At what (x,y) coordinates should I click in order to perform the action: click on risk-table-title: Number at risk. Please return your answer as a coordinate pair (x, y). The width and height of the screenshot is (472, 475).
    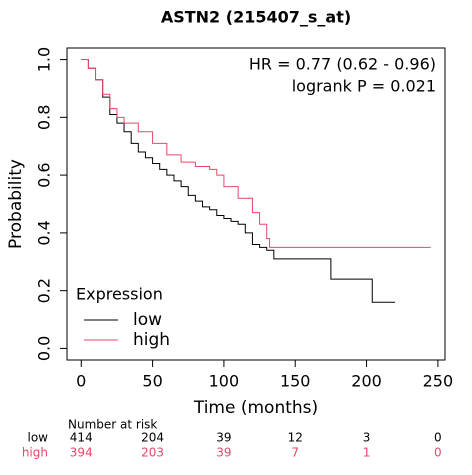
    Looking at the image, I should click on (112, 425).